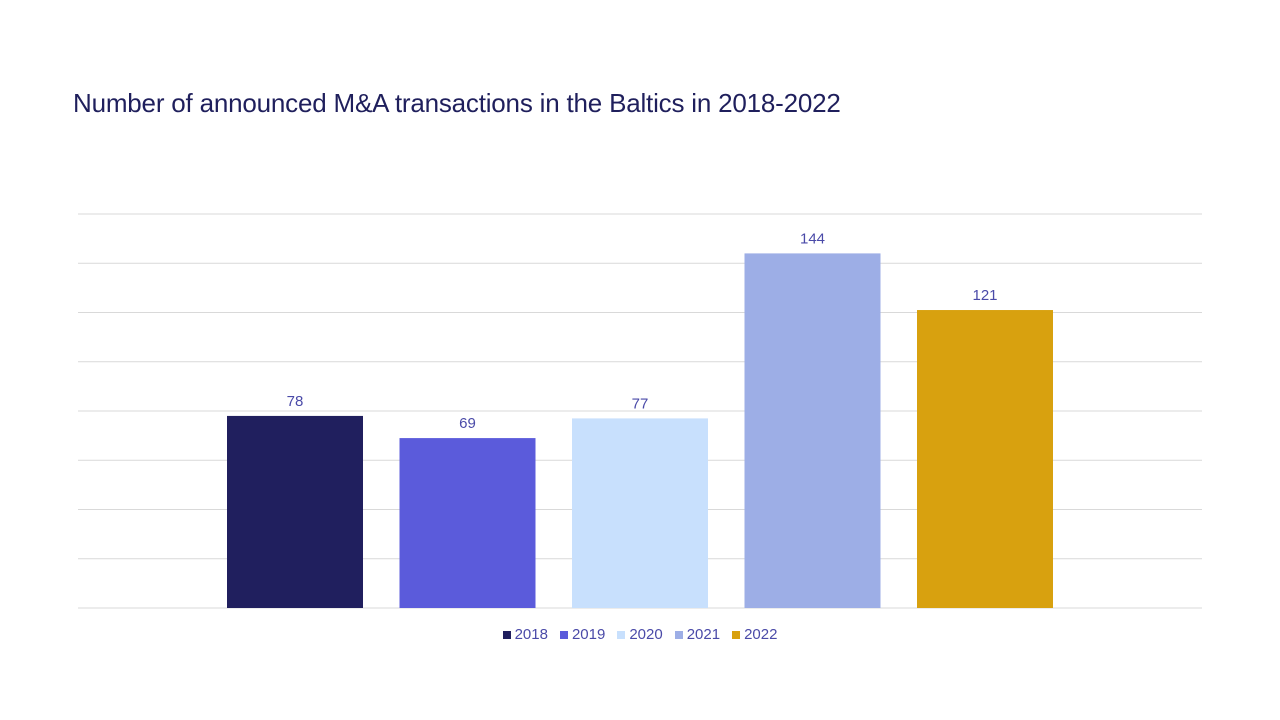  What do you see at coordinates (703, 634) in the screenshot?
I see `legend-label: 2021` at bounding box center [703, 634].